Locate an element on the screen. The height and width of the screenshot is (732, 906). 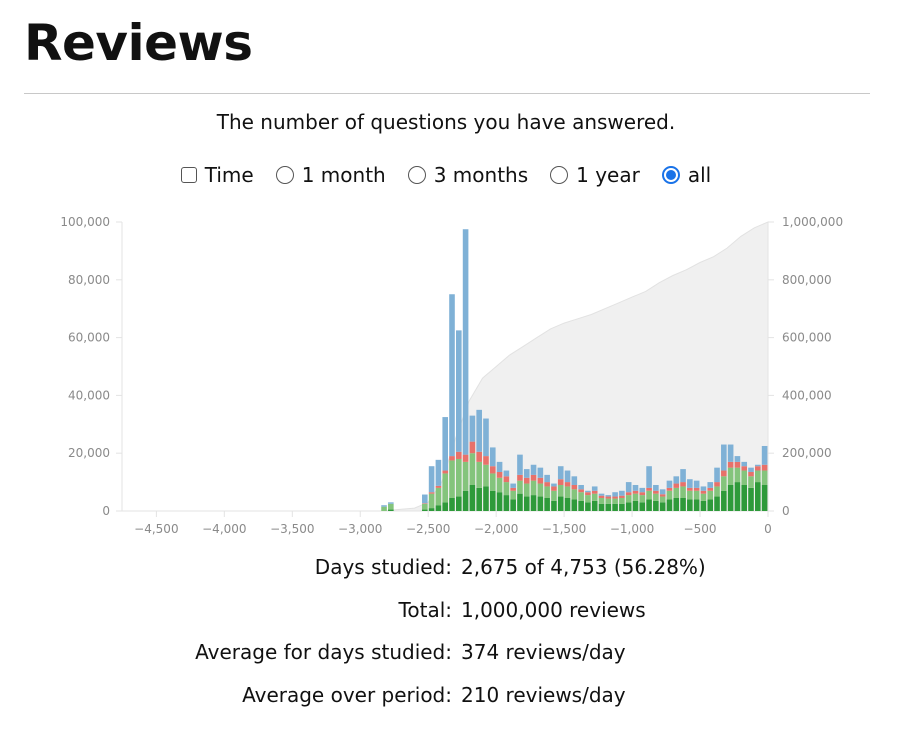
range-radio-all: all is located at coordinates (686, 175).